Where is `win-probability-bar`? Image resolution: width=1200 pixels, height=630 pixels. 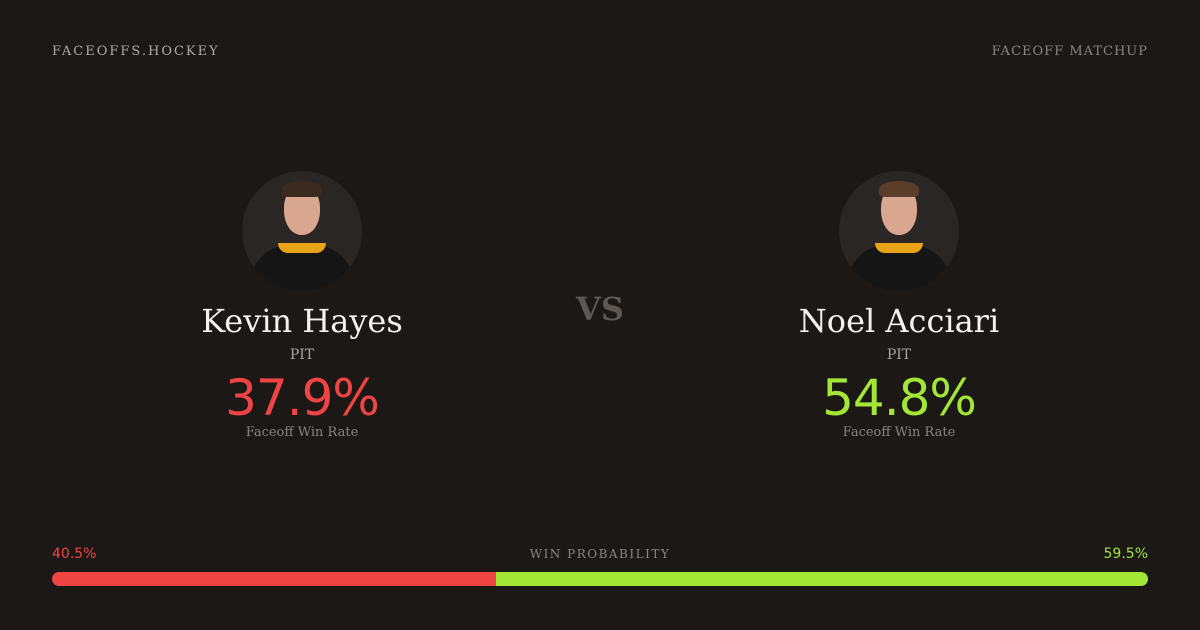
win-probability-bar is located at coordinates (600, 579).